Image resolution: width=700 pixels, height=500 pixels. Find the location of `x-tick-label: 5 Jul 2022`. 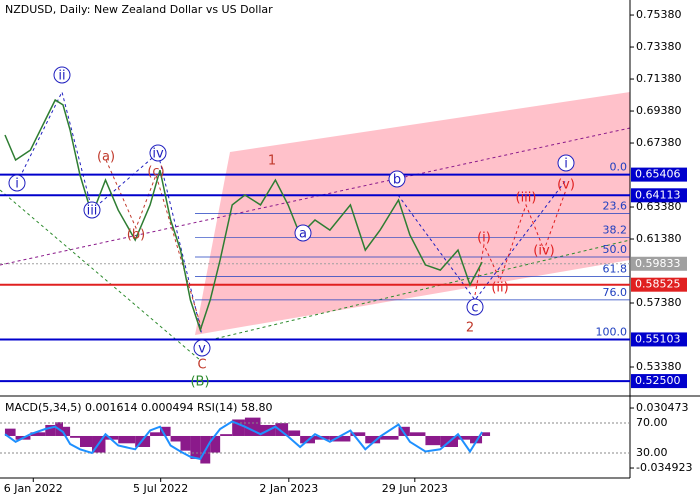

x-tick-label: 5 Jul 2022 is located at coordinates (160, 488).